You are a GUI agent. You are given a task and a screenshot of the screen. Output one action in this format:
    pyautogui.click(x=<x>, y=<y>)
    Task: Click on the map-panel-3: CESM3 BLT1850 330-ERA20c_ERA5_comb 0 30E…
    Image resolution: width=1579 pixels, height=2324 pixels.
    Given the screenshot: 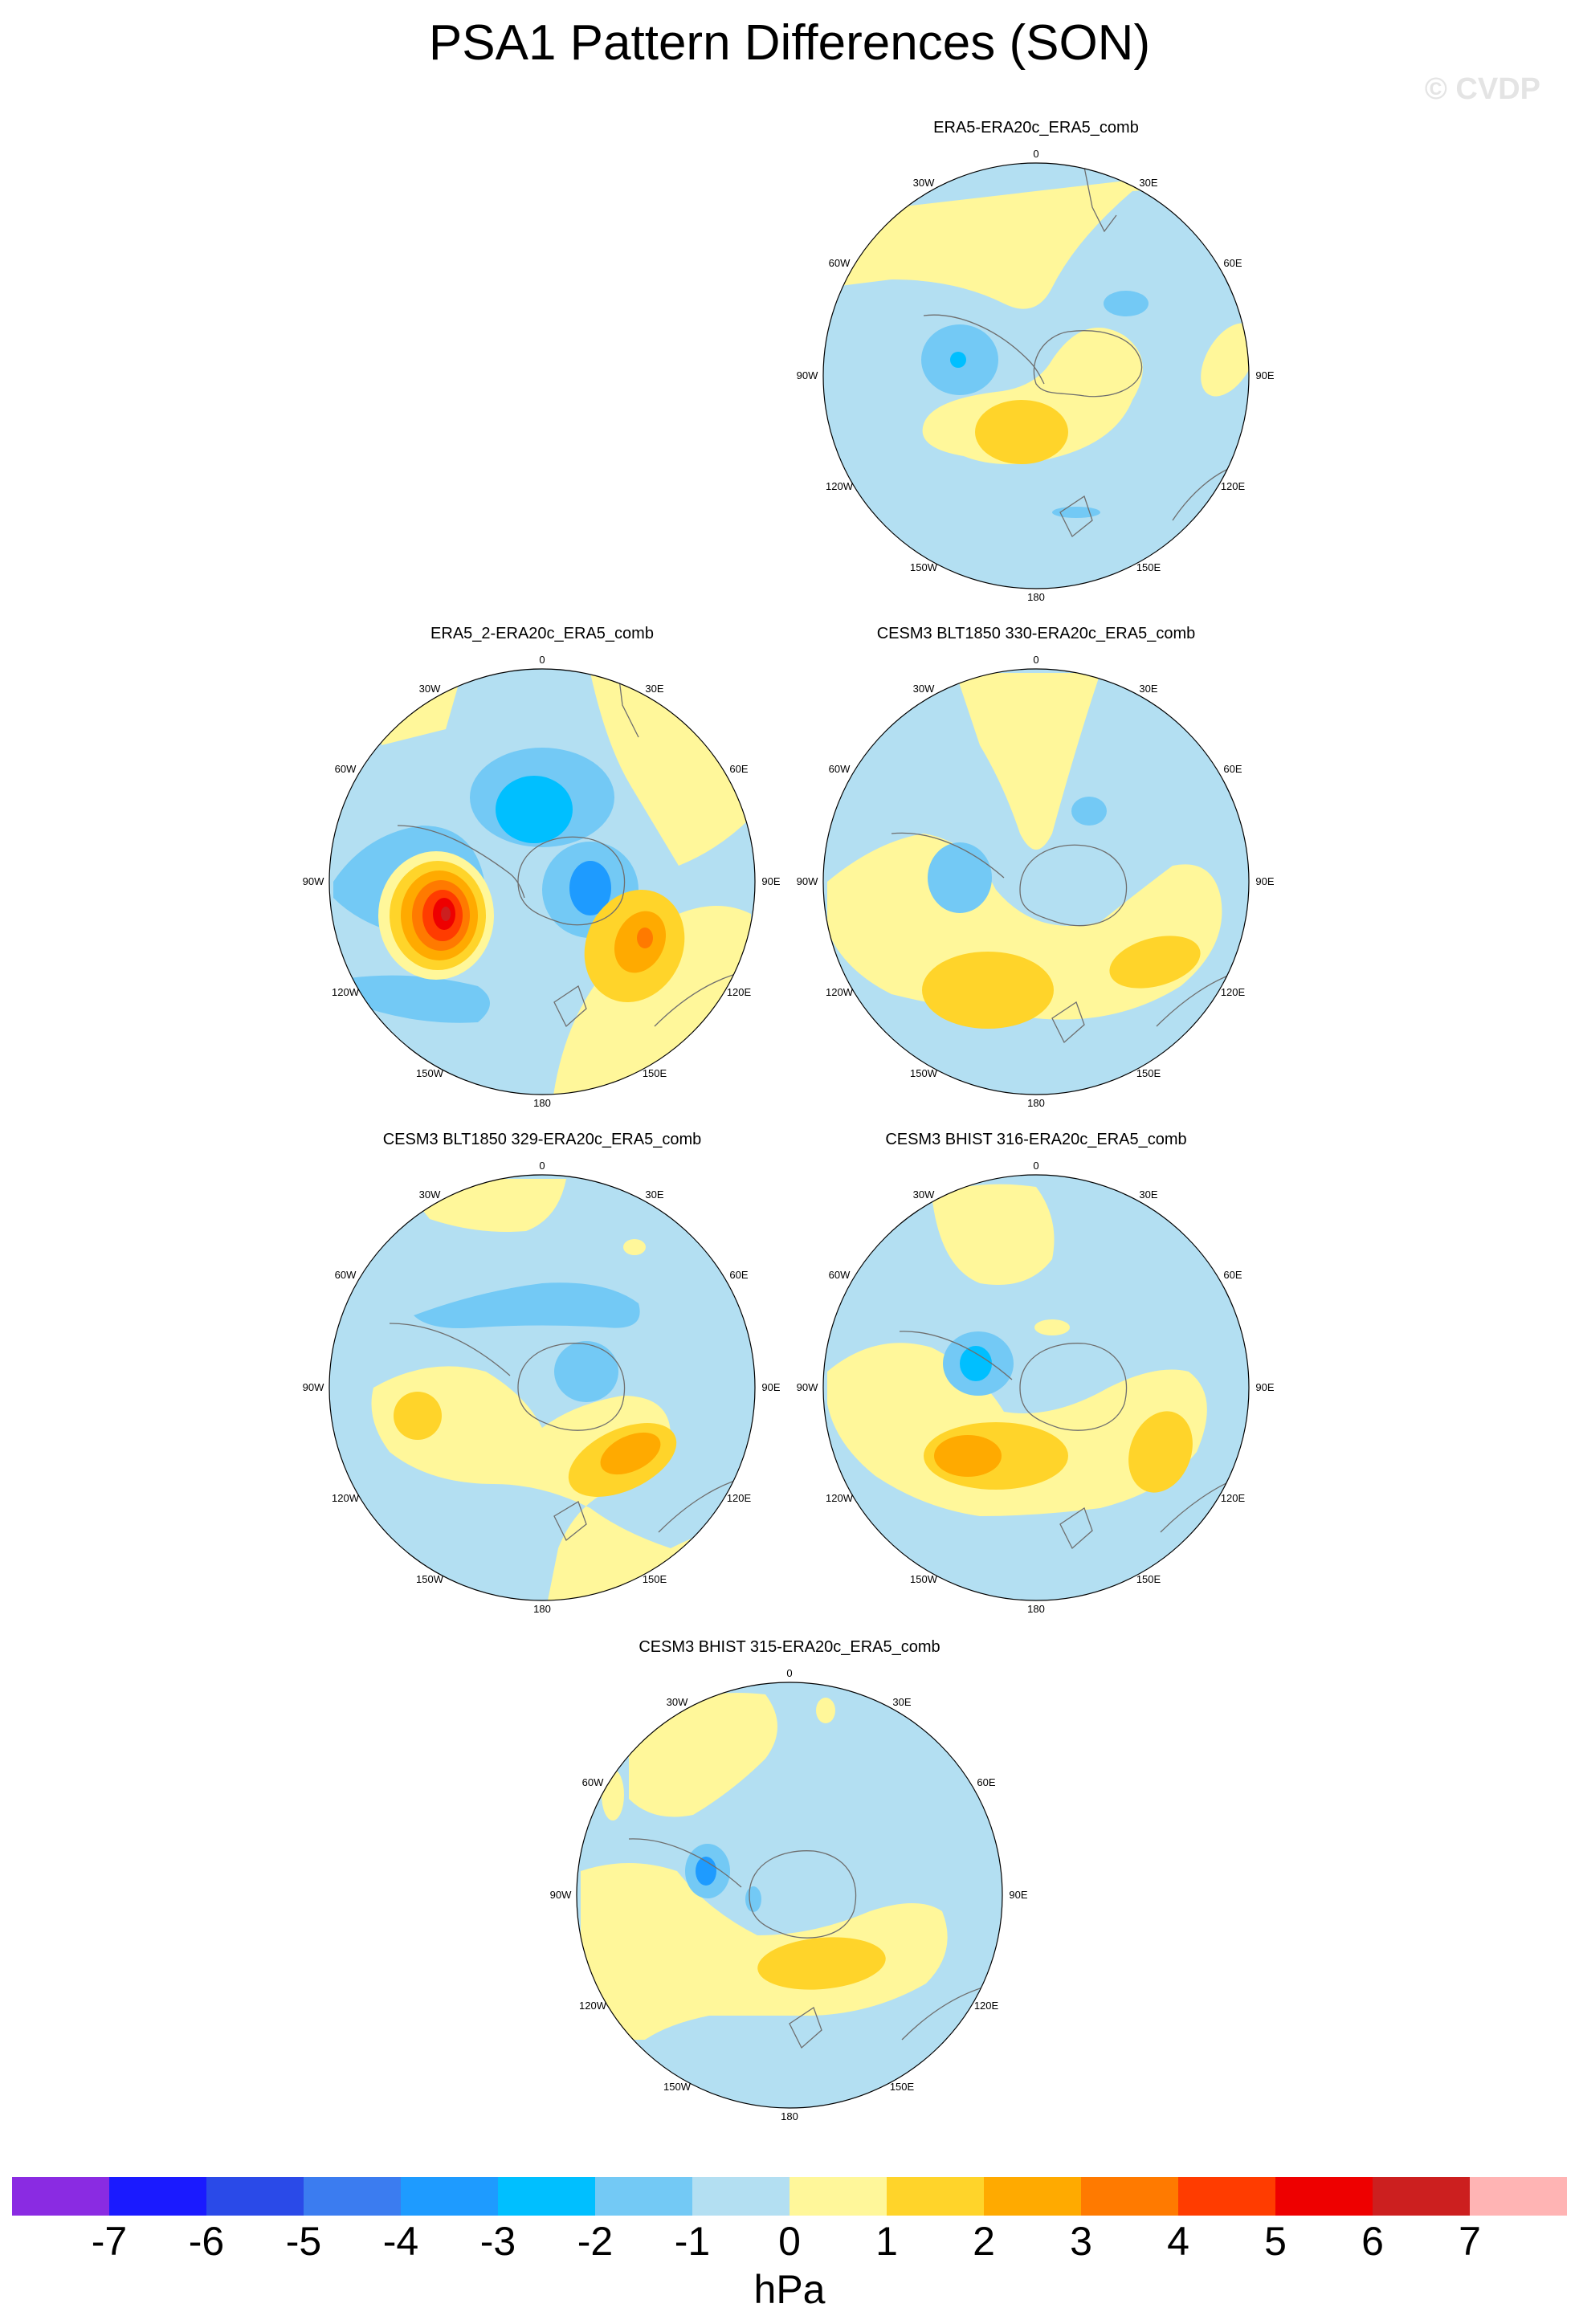 What is the action you would take?
    pyautogui.click(x=1036, y=882)
    